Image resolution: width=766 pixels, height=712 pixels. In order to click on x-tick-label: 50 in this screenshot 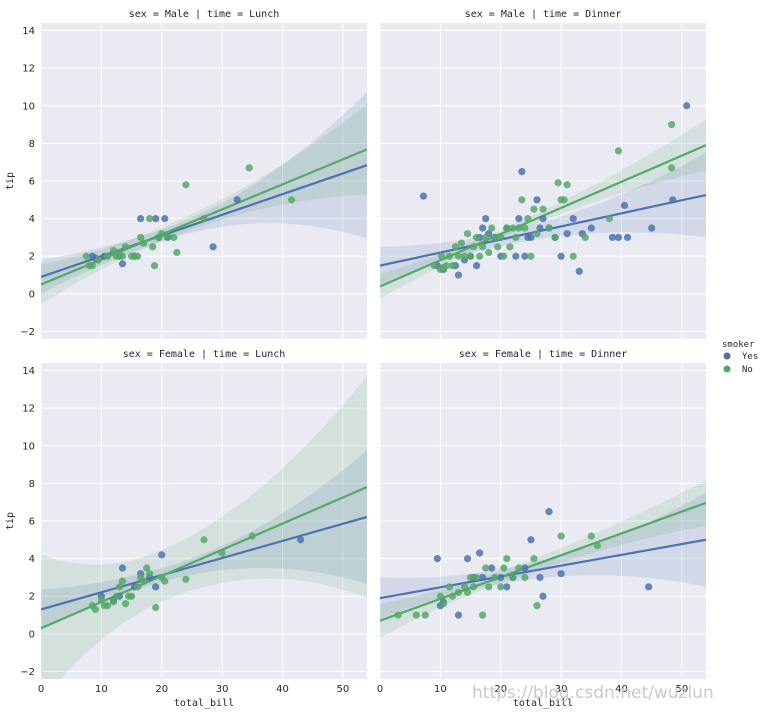, I will do `click(681, 689)`.